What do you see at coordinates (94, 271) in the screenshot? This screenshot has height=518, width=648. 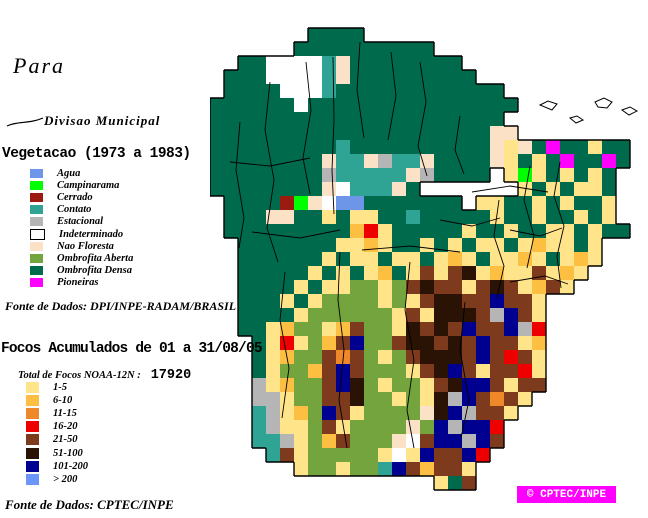 I see `legend-item-label: Ombrofita Densa` at bounding box center [94, 271].